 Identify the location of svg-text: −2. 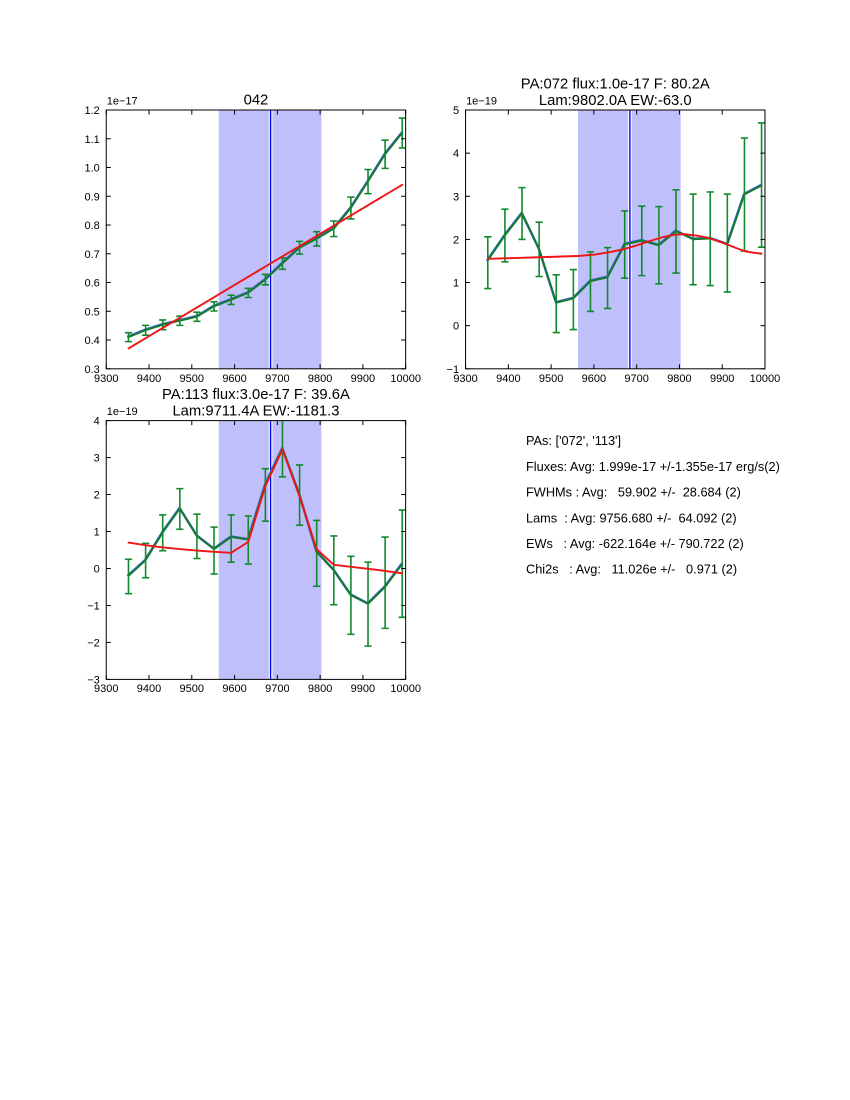
(93, 643).